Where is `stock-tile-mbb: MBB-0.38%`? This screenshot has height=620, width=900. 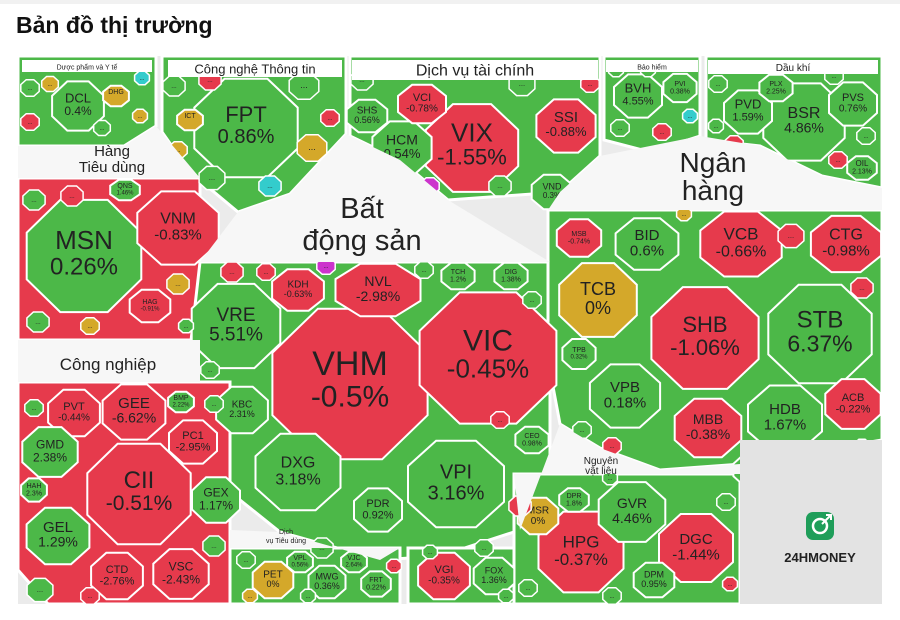 stock-tile-mbb: MBB-0.38% is located at coordinates (708, 428).